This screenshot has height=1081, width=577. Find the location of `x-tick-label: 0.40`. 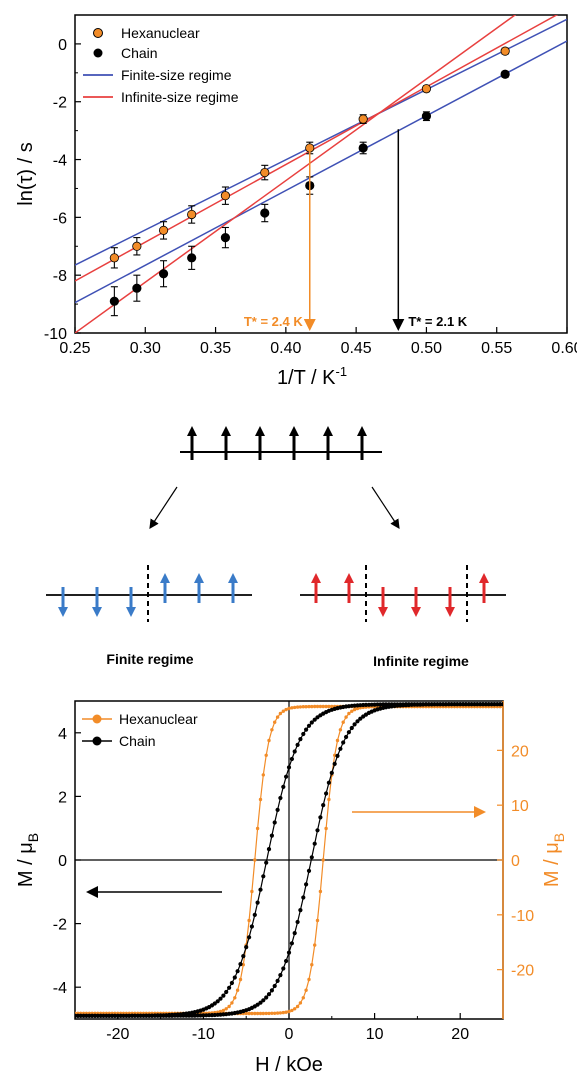

x-tick-label: 0.40 is located at coordinates (285, 348).